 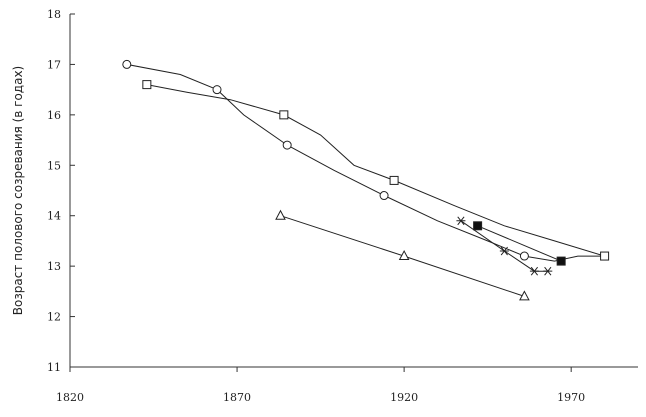 What do you see at coordinates (54, 165) in the screenshot?
I see `y-tick-label: 15` at bounding box center [54, 165].